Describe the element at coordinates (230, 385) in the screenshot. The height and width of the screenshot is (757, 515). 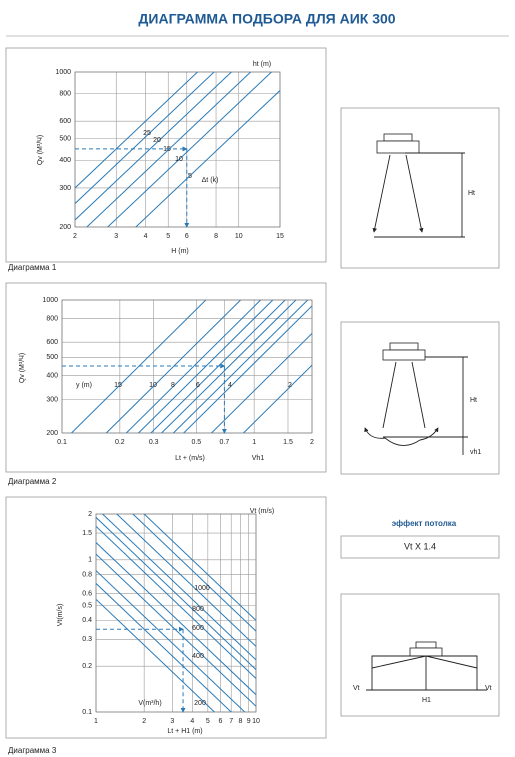
I see `series-label: 4` at that location.